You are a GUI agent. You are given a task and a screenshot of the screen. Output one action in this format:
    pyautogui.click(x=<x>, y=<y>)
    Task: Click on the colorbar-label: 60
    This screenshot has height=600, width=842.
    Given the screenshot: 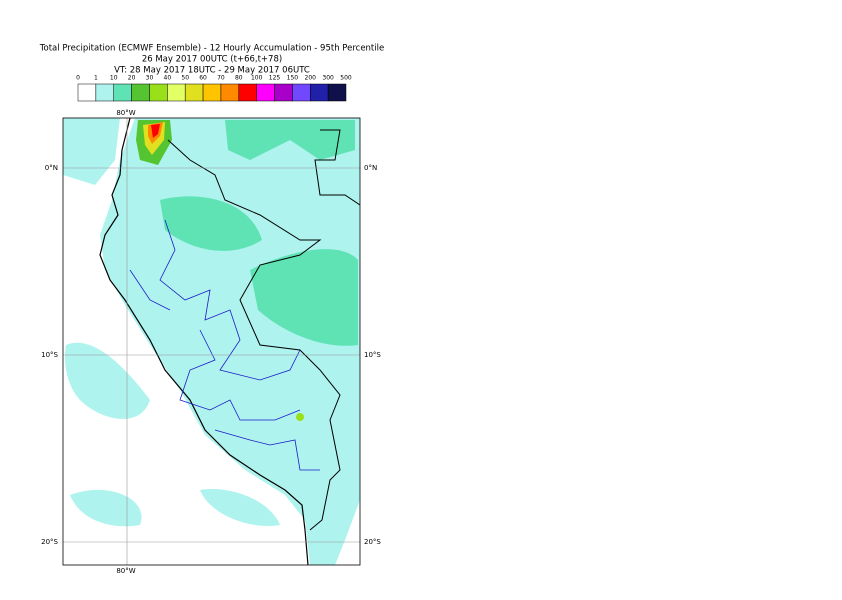 What is the action you would take?
    pyautogui.click(x=203, y=78)
    